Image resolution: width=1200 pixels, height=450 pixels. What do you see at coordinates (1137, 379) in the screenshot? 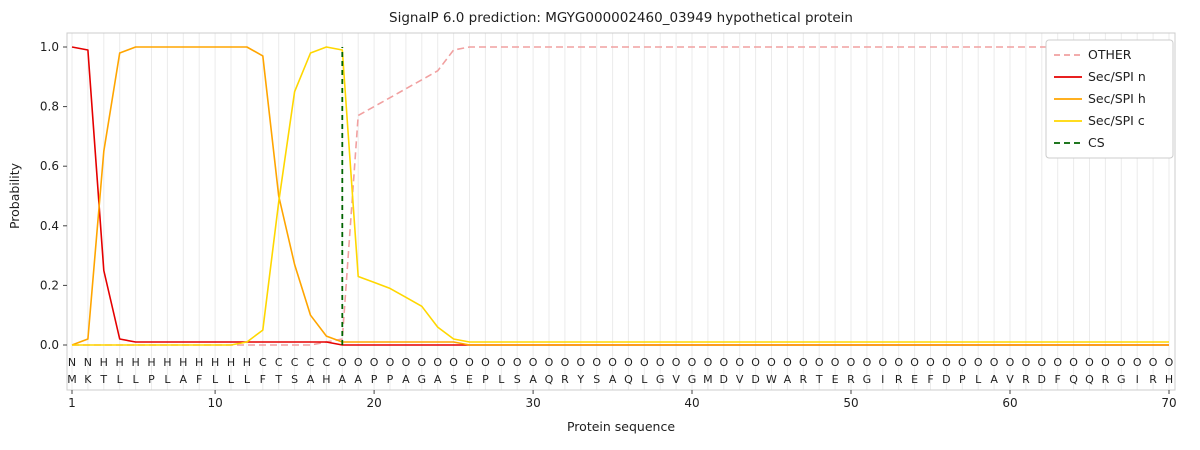
I see `sequence-letter: I` at bounding box center [1137, 379].